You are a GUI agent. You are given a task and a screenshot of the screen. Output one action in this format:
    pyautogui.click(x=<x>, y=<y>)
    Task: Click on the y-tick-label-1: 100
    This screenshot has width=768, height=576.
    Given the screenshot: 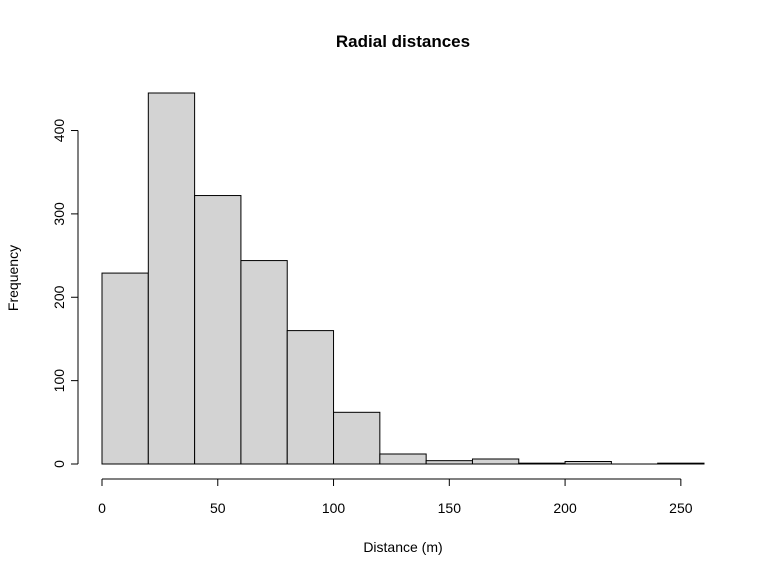 What is the action you would take?
    pyautogui.click(x=59, y=381)
    